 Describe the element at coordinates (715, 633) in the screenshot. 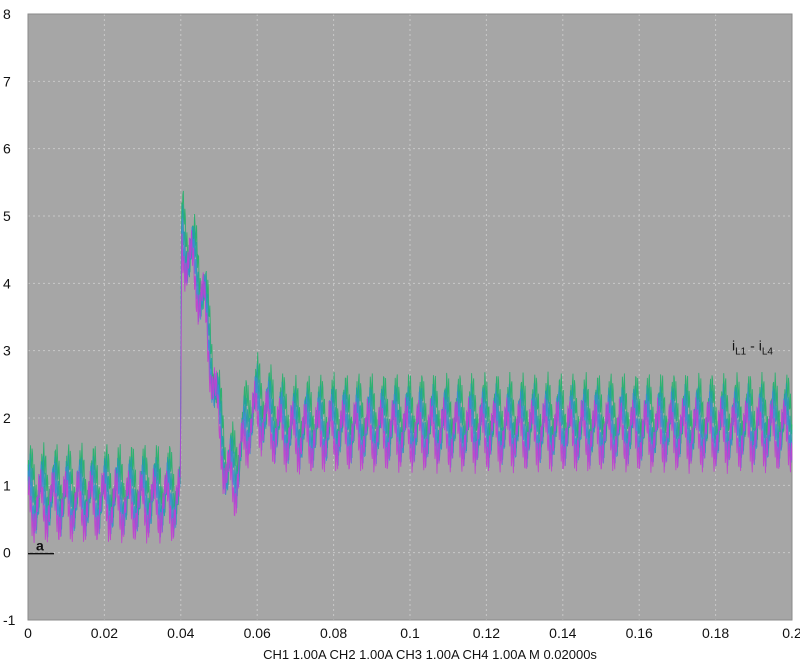

I see `x-tick-label: 0.18` at that location.